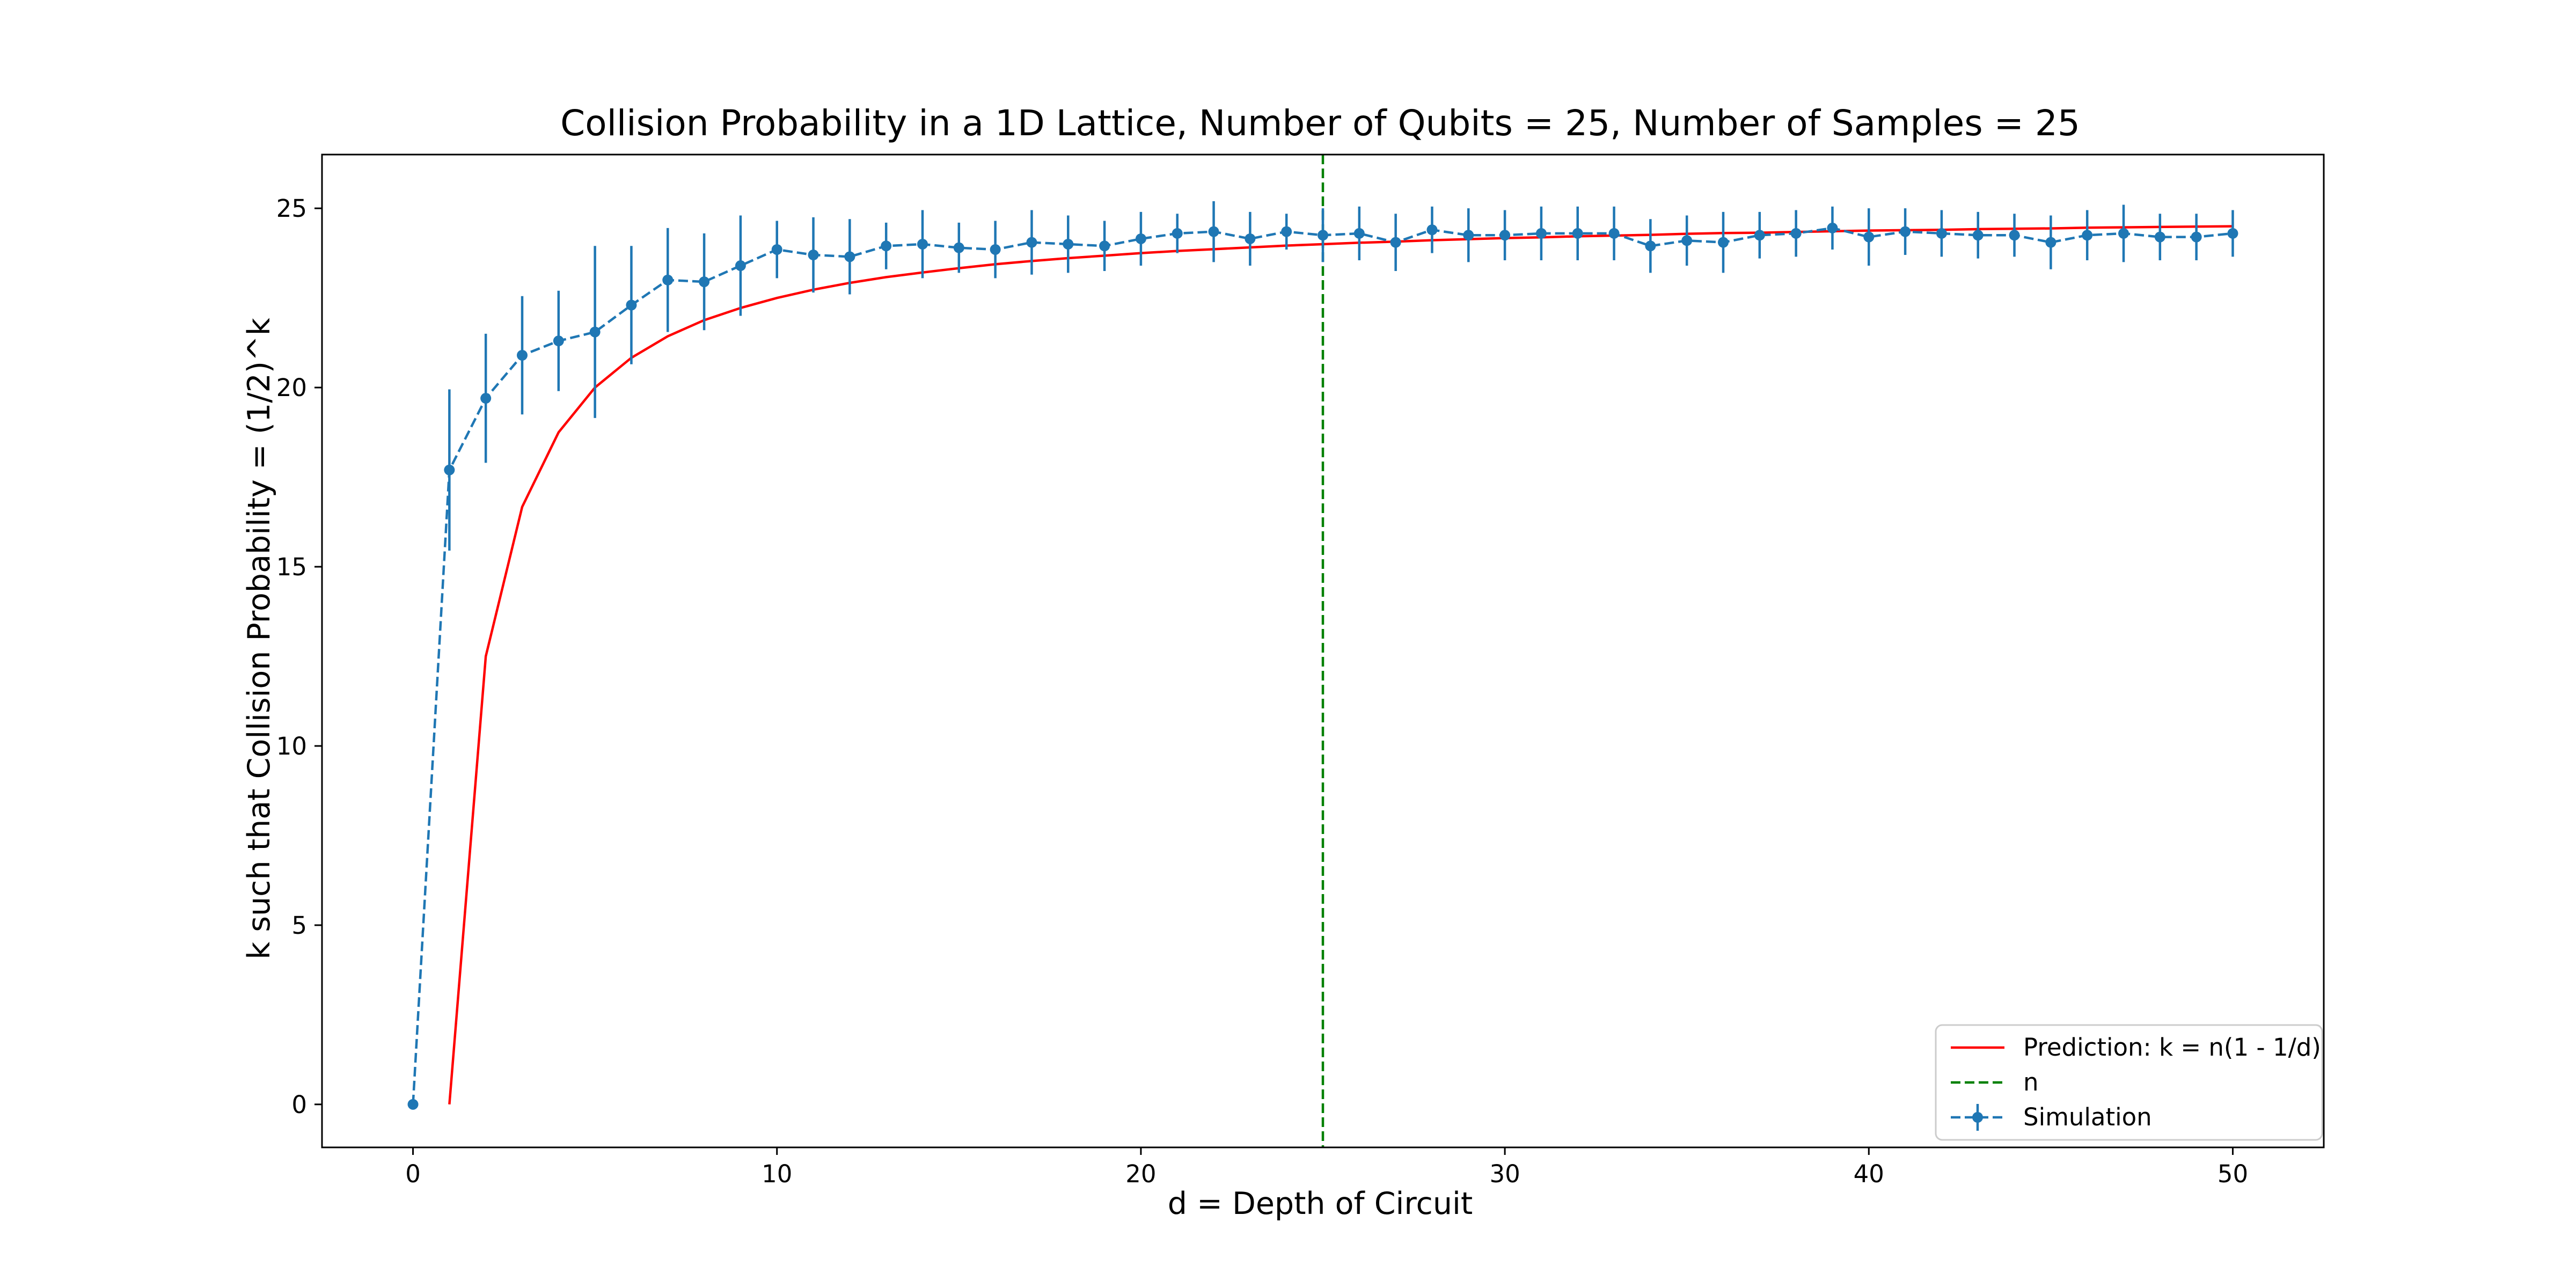  I want to click on x-tick-label: 0, so click(413, 1174).